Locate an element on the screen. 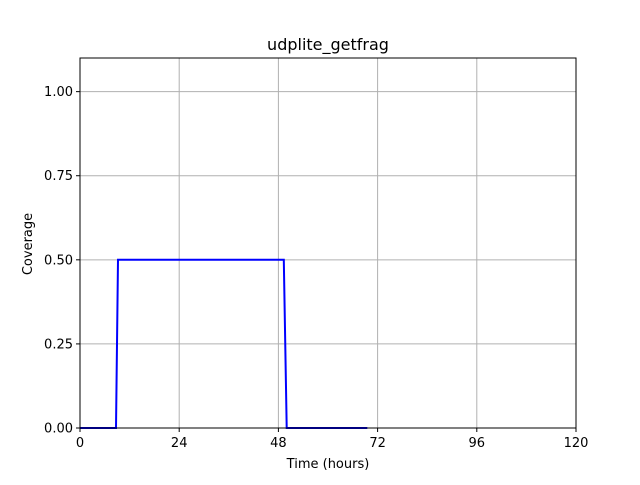  y-tick-label-0: 0.00 is located at coordinates (58, 429).